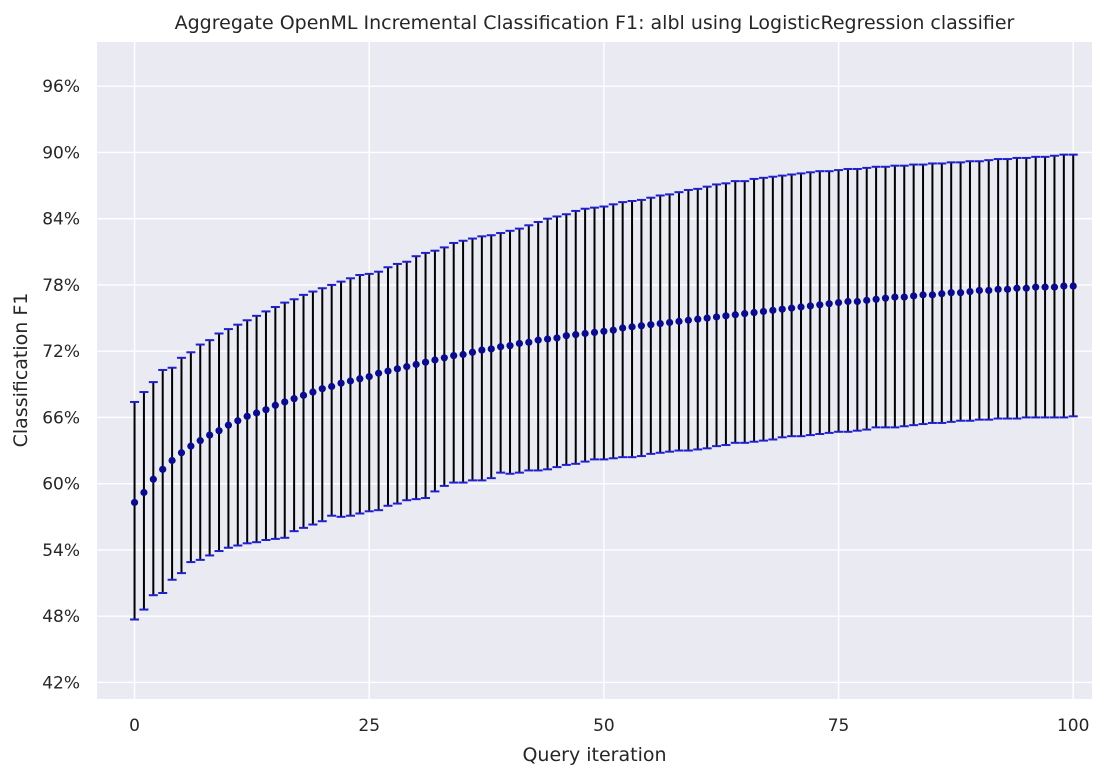  Describe the element at coordinates (61, 220) in the screenshot. I see `y-tick-label: 84%` at that location.